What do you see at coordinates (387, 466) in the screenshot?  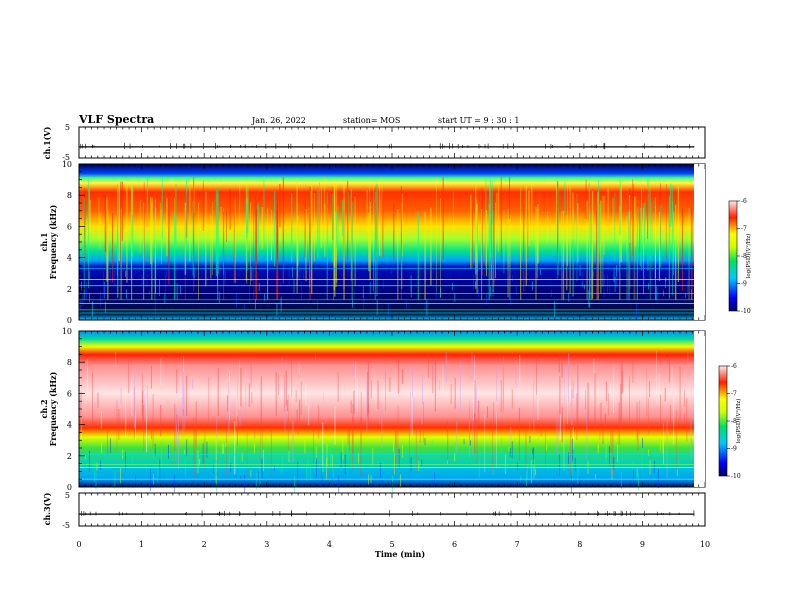 I see `ch2-narrowband-lines` at bounding box center [387, 466].